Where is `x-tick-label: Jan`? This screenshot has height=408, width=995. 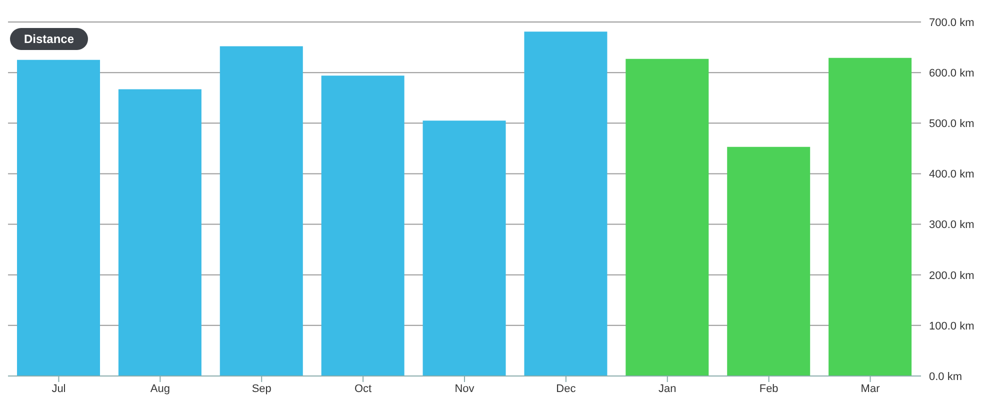 x-tick-label: Jan is located at coordinates (667, 388).